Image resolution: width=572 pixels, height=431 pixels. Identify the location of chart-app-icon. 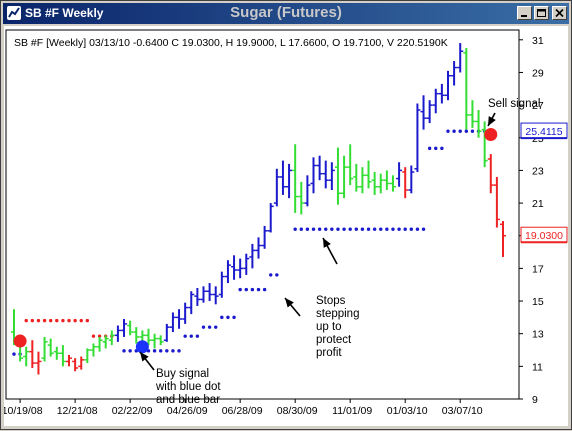
(14, 13).